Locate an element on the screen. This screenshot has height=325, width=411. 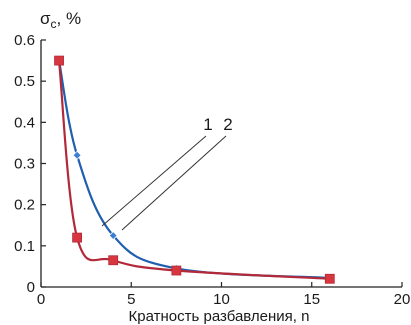
y-tick-label: 0.5 is located at coordinates (24, 81).